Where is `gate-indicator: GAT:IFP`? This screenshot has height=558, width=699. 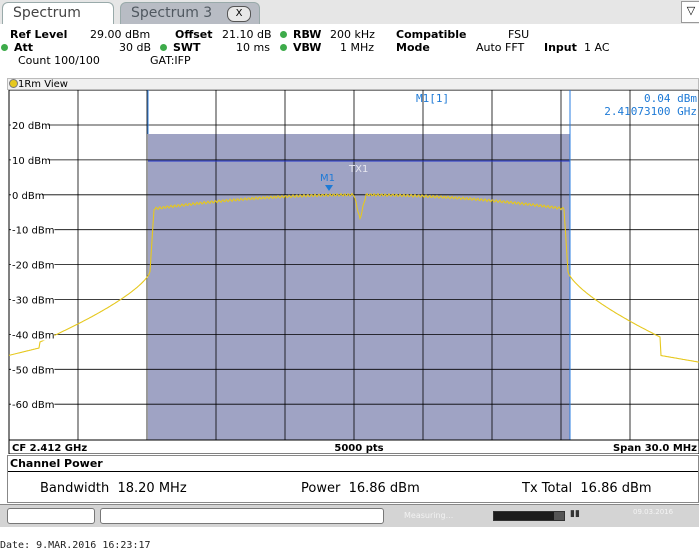 gate-indicator: GAT:IFP is located at coordinates (170, 60).